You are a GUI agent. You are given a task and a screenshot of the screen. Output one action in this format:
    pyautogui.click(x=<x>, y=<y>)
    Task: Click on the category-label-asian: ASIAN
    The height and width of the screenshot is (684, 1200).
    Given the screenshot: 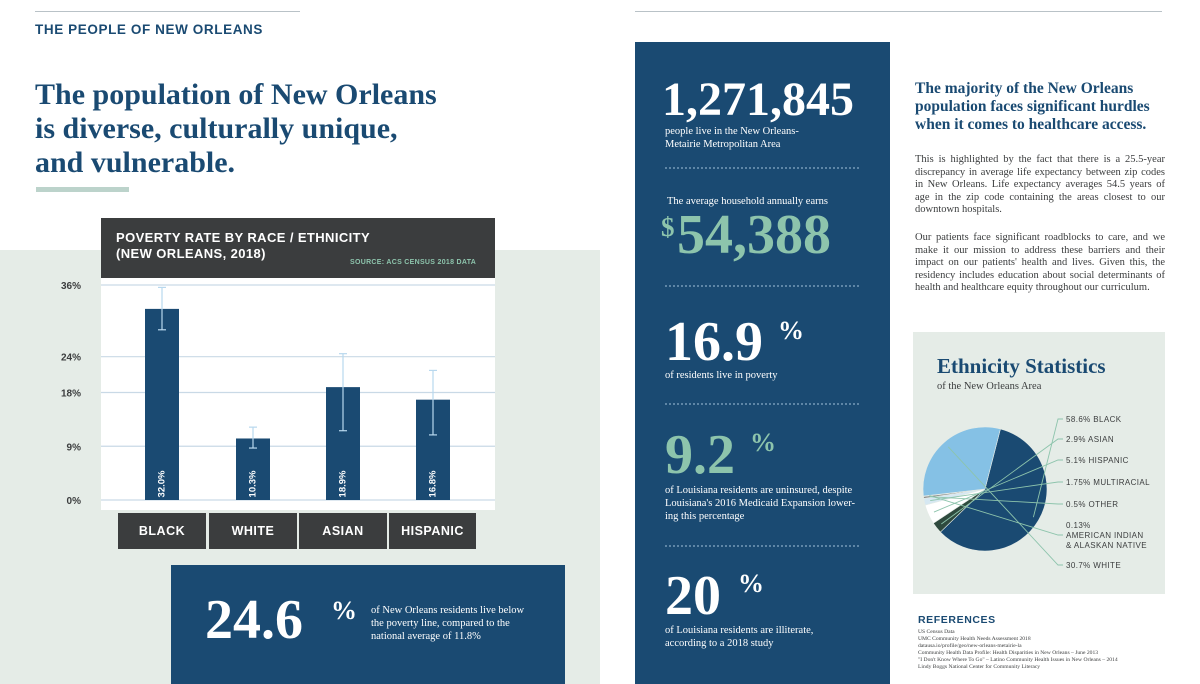 What is the action you would take?
    pyautogui.click(x=343, y=531)
    